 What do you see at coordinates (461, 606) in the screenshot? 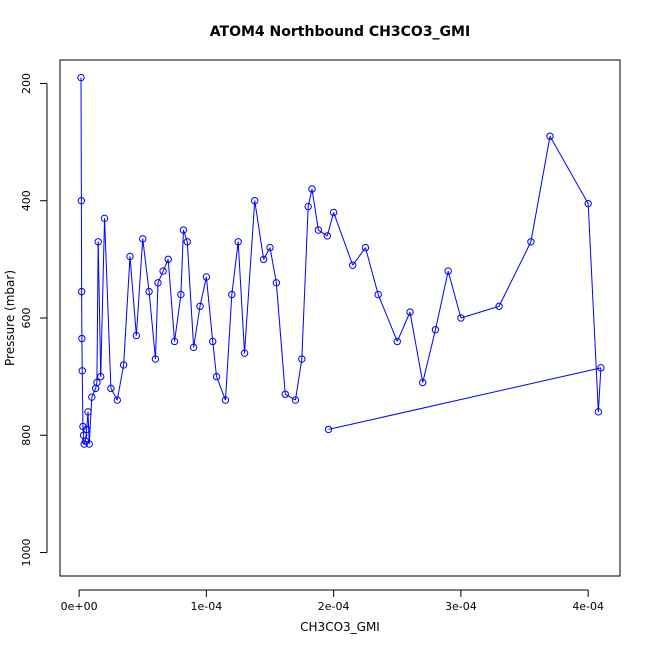
I see `x-tick-label: 3e-04` at bounding box center [461, 606].